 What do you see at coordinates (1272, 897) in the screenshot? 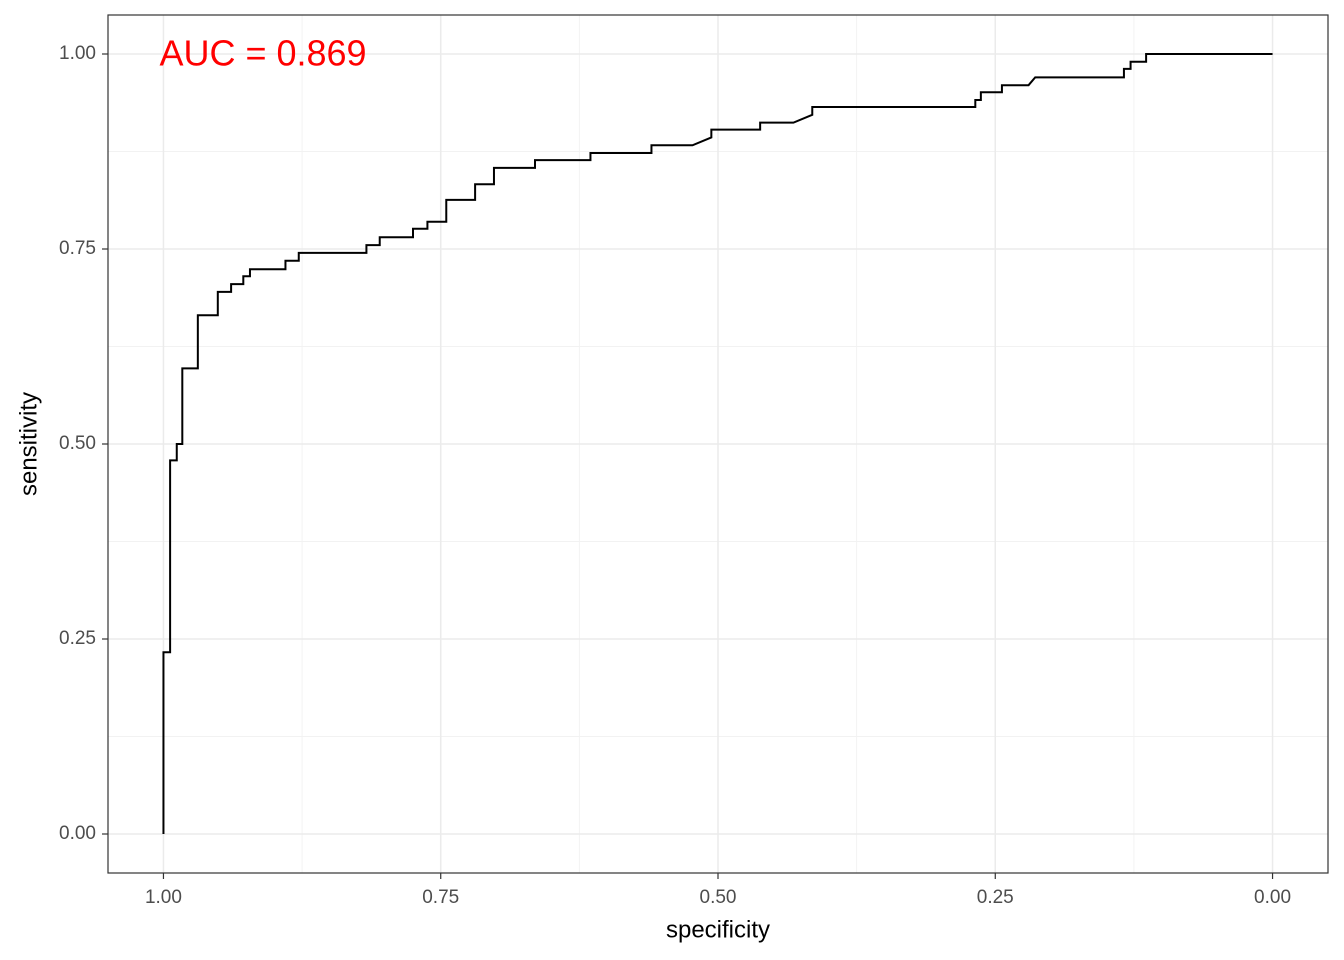
I see `x-tick-label: 0.00` at bounding box center [1272, 897].